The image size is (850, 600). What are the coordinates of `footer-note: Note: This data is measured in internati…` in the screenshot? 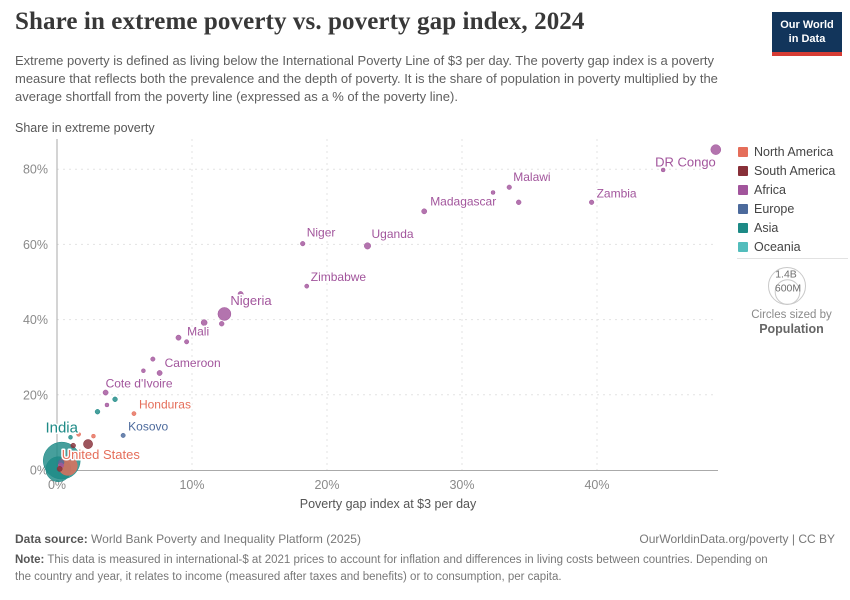 It's located at (395, 568).